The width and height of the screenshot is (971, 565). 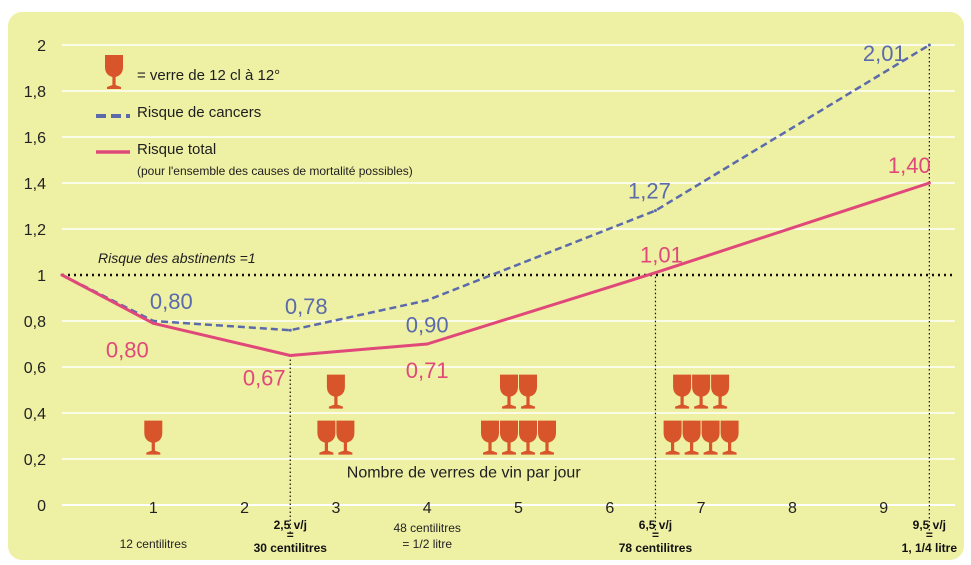 What do you see at coordinates (655, 525) in the screenshot?
I see `marker-line1: 6,5 v/j` at bounding box center [655, 525].